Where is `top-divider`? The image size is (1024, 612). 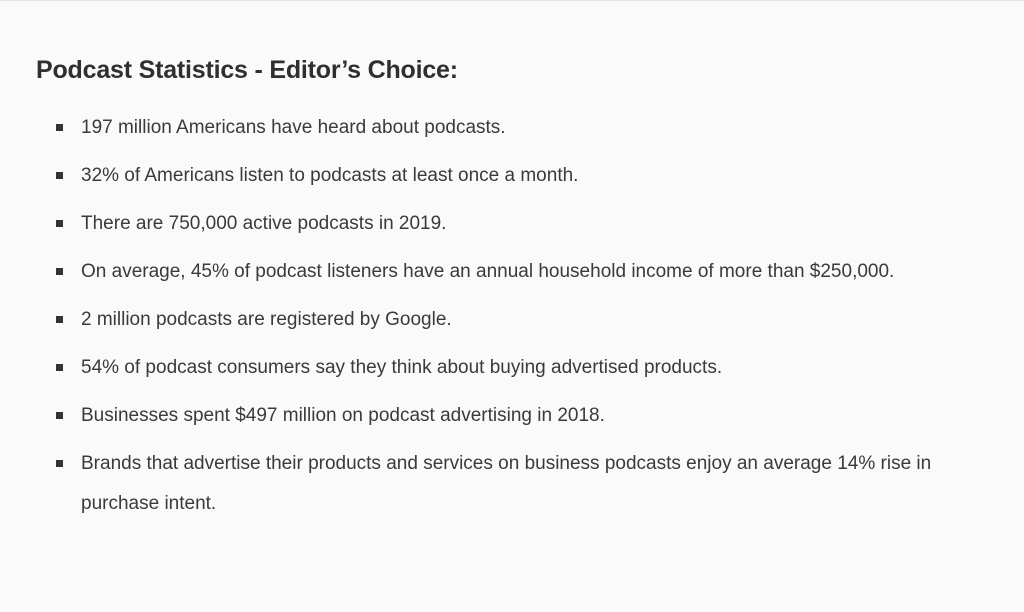 top-divider is located at coordinates (512, 0).